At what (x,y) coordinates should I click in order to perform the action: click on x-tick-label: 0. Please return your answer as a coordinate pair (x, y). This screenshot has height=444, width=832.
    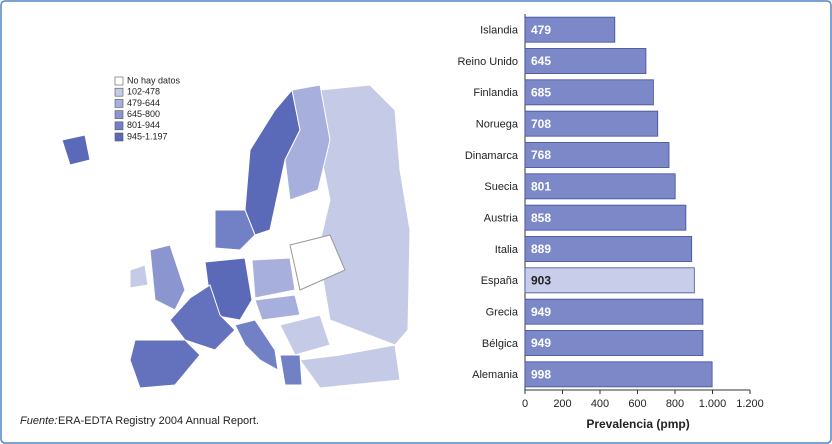
    Looking at the image, I should click on (525, 404).